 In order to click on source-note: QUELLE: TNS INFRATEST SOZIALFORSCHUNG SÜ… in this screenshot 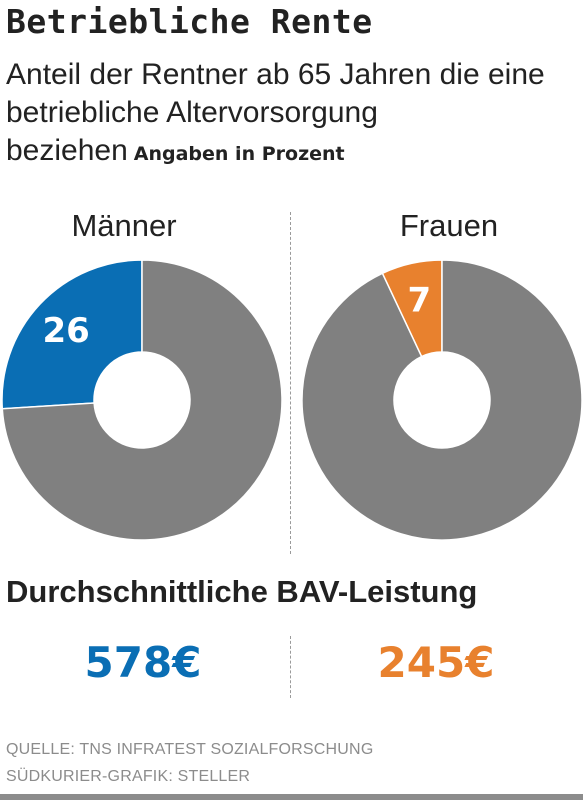, I will do `click(189, 763)`.